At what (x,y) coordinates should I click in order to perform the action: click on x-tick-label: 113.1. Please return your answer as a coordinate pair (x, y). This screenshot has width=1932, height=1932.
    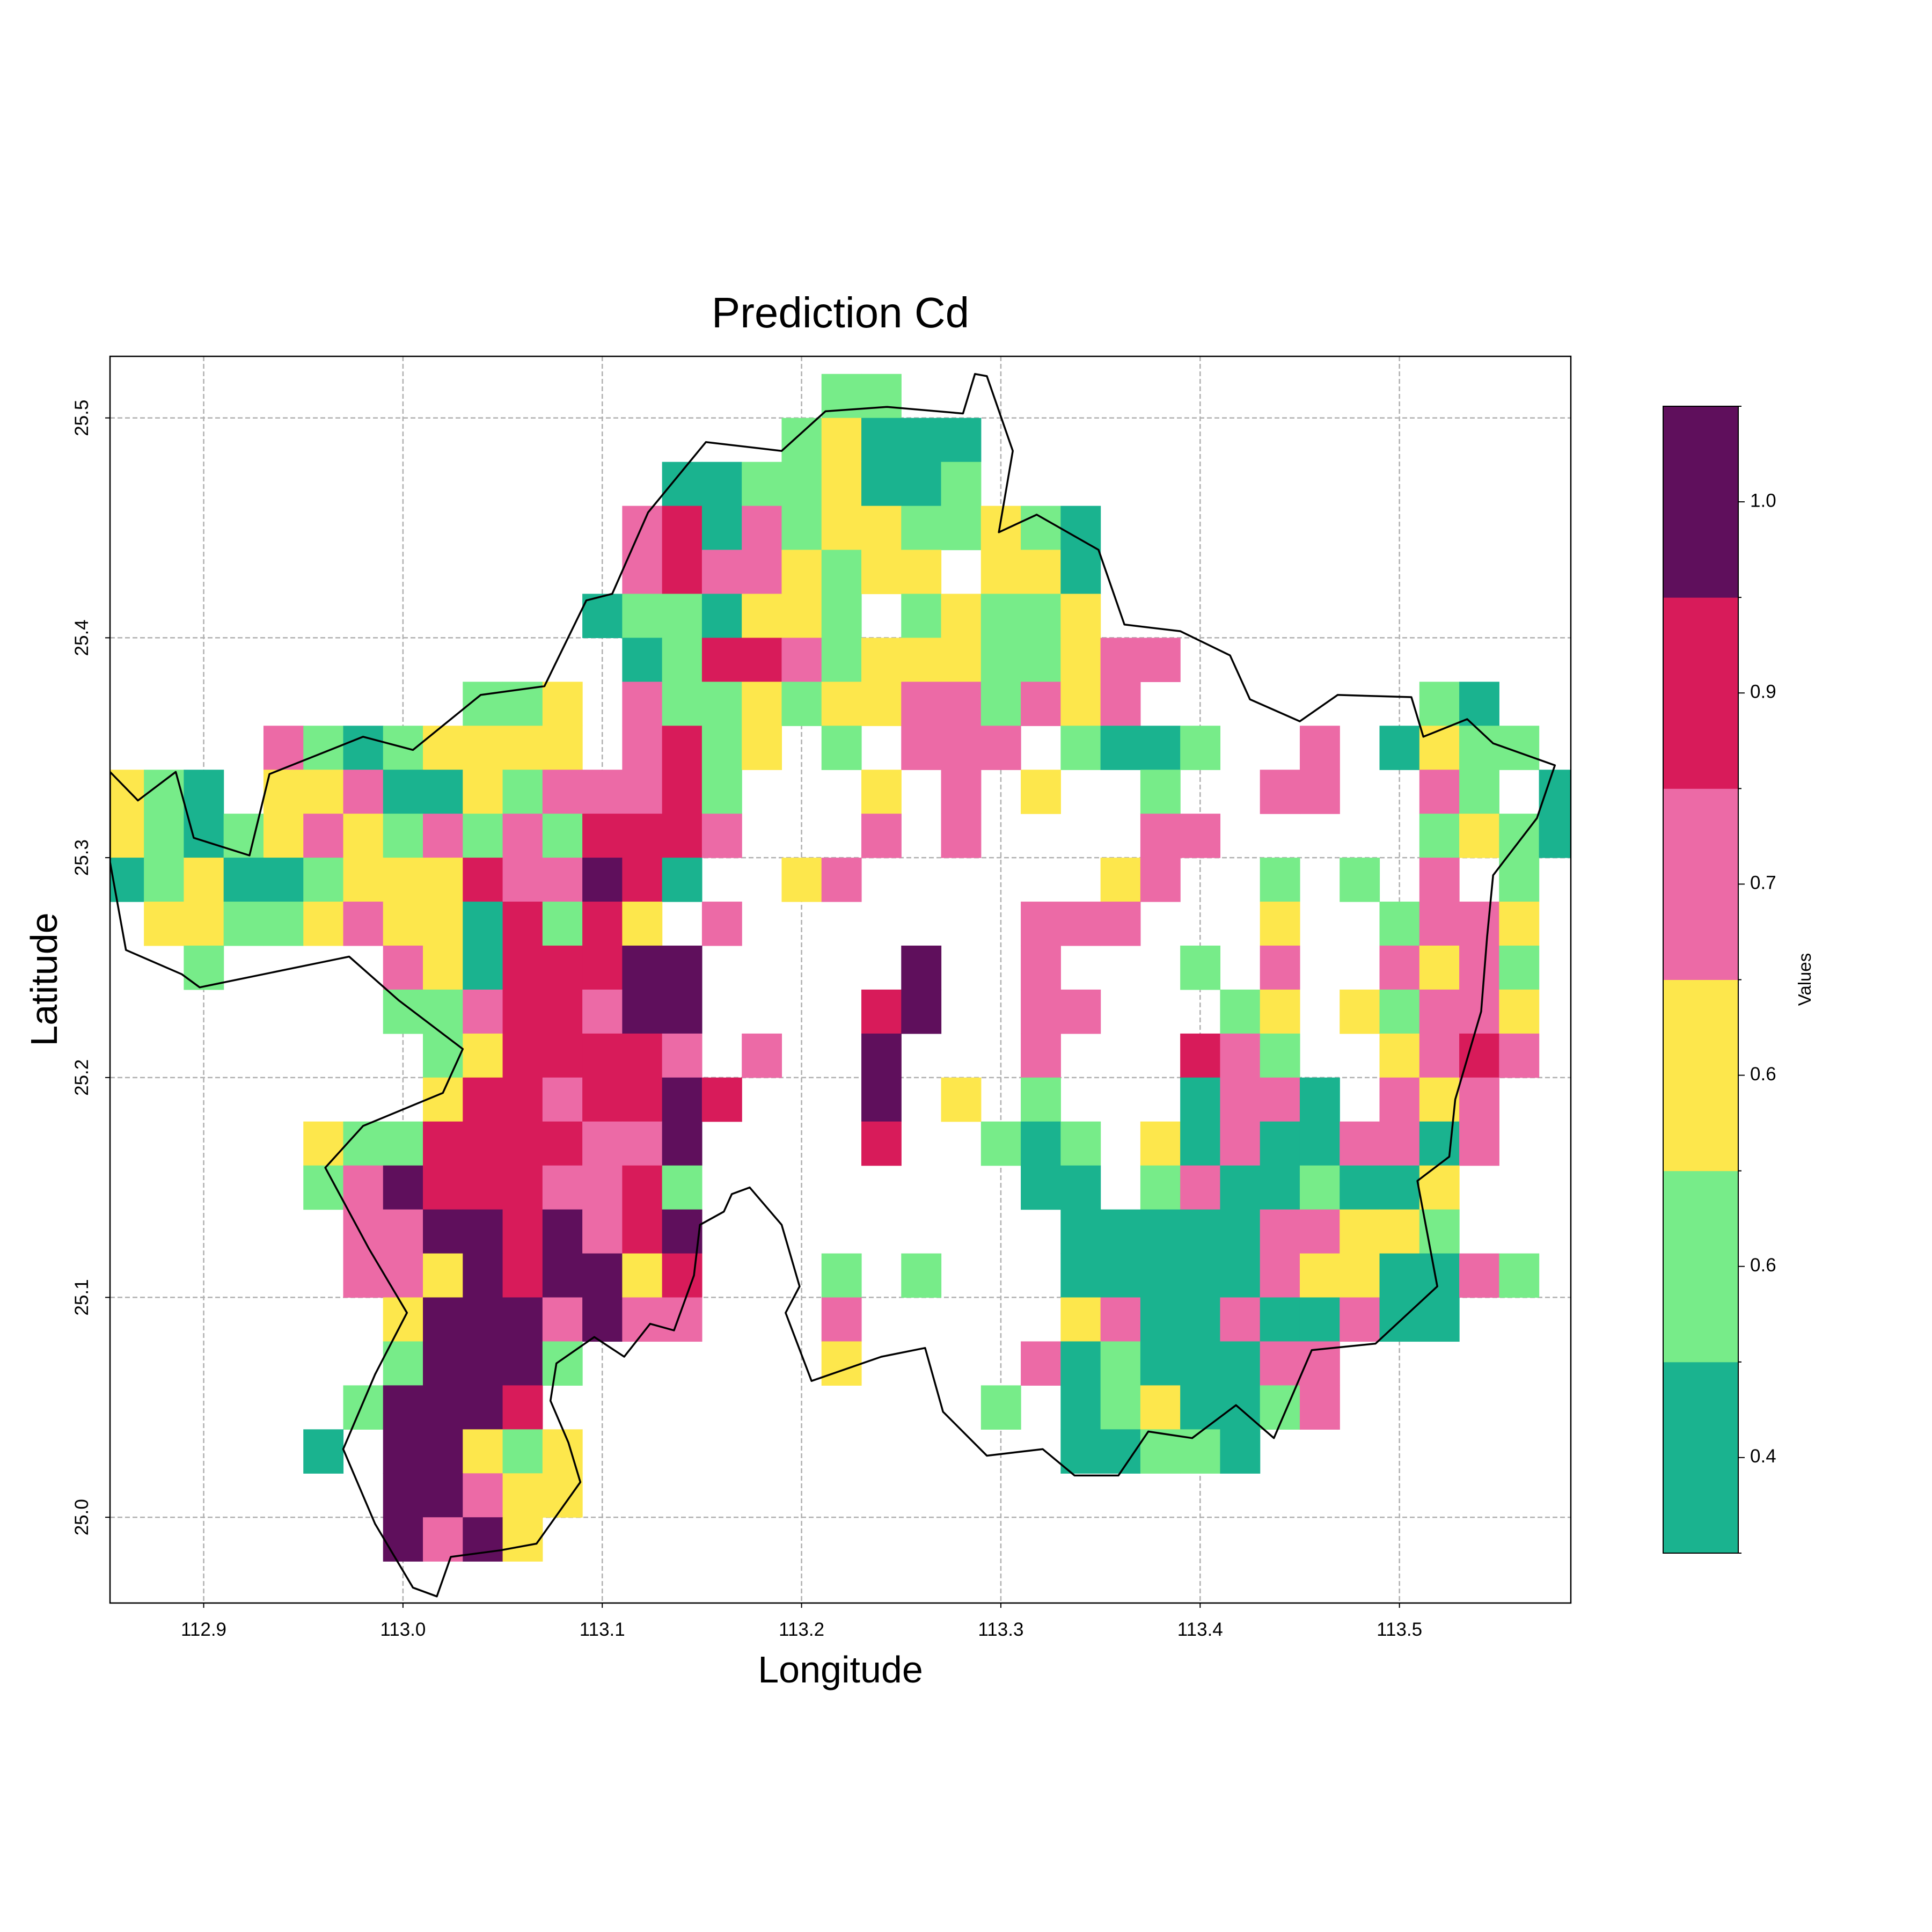
    Looking at the image, I should click on (602, 1629).